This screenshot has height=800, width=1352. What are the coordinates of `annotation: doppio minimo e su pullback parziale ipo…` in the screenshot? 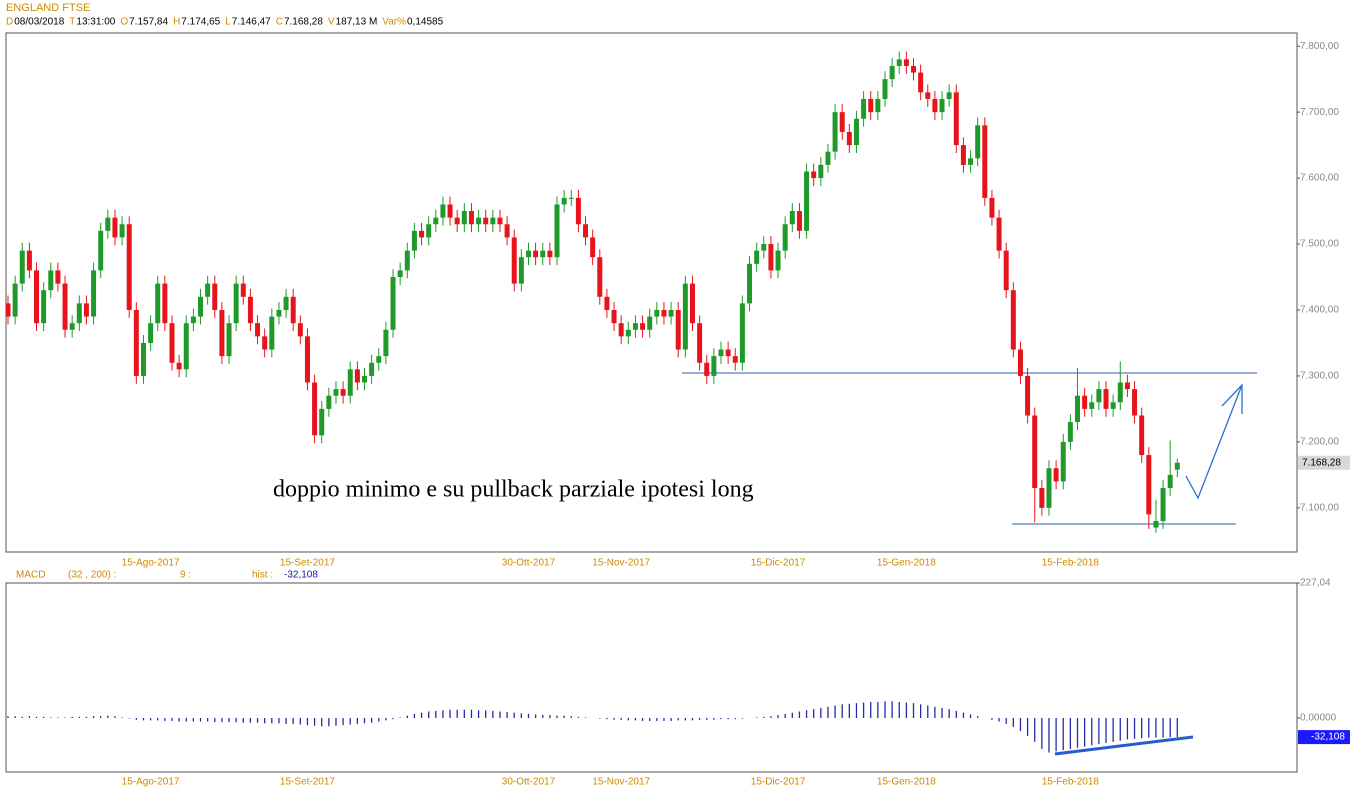 It's located at (513, 490).